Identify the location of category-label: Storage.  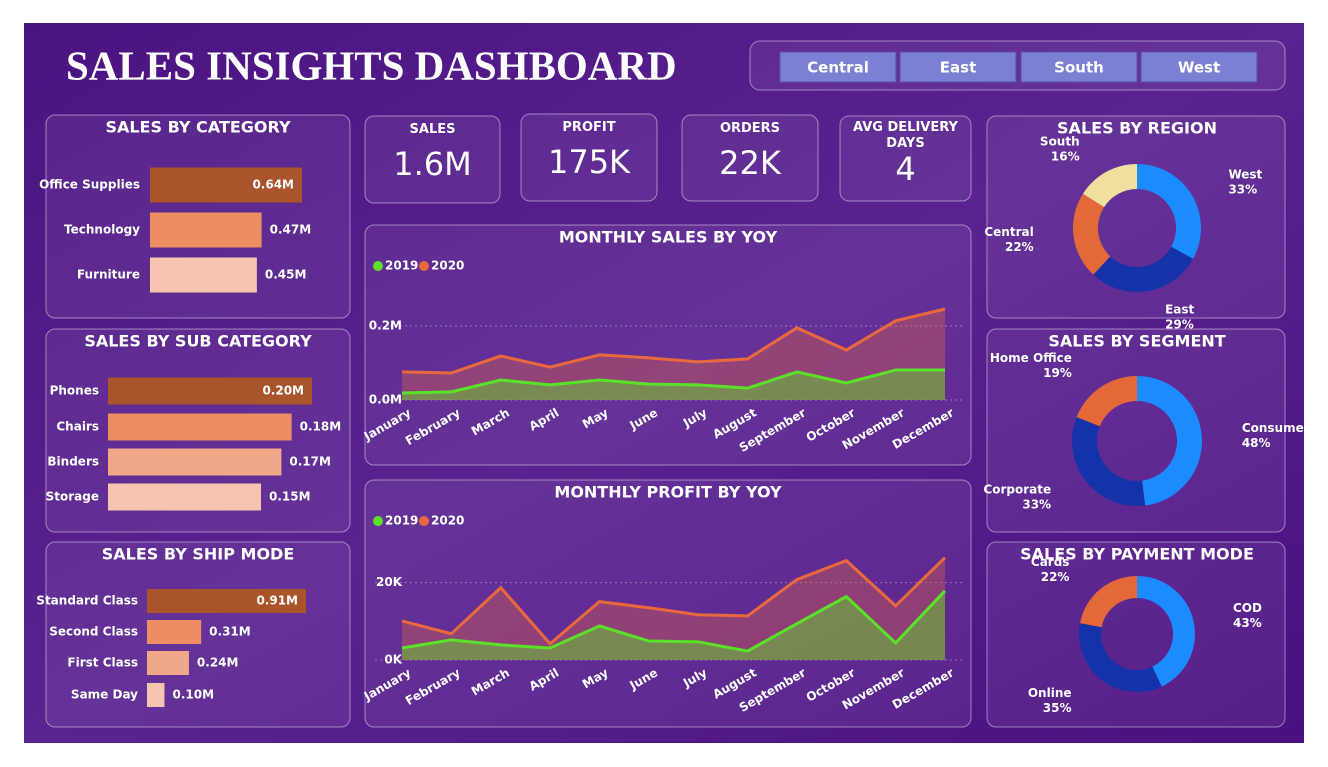
(72, 497).